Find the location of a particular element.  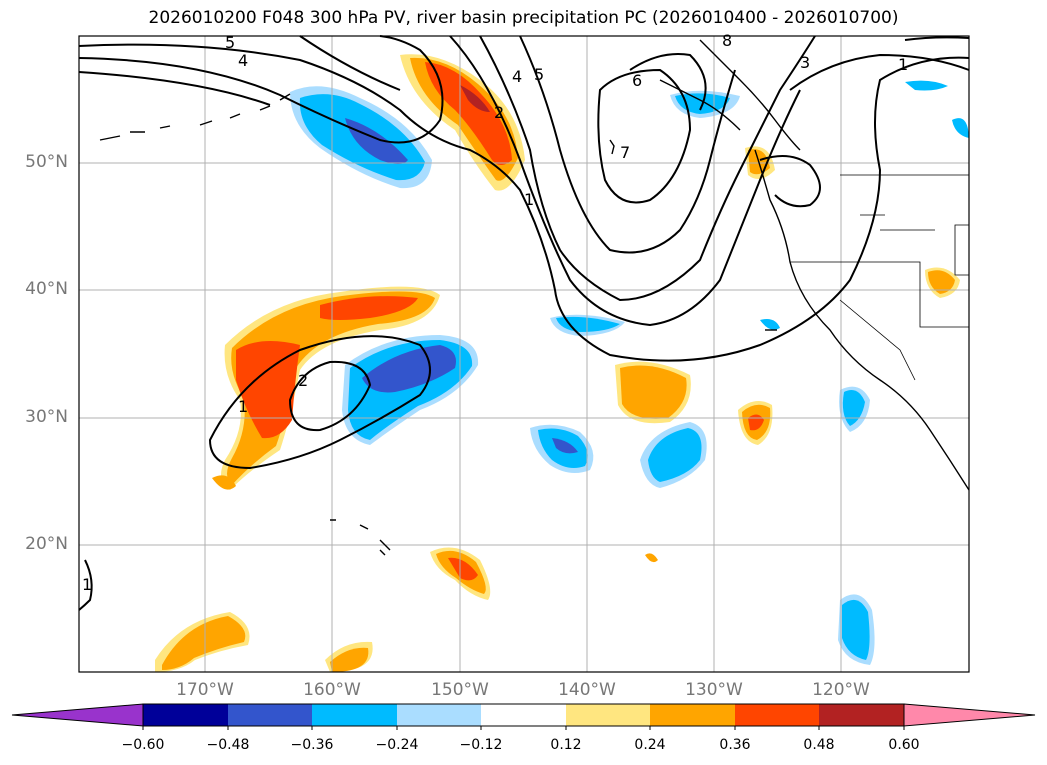

lat-label-50n: 50°N is located at coordinates (46, 162).